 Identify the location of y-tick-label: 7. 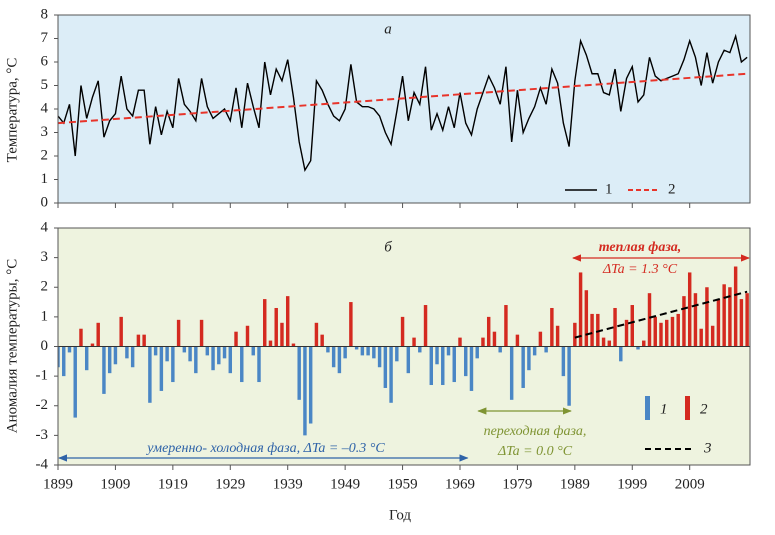
(45, 38).